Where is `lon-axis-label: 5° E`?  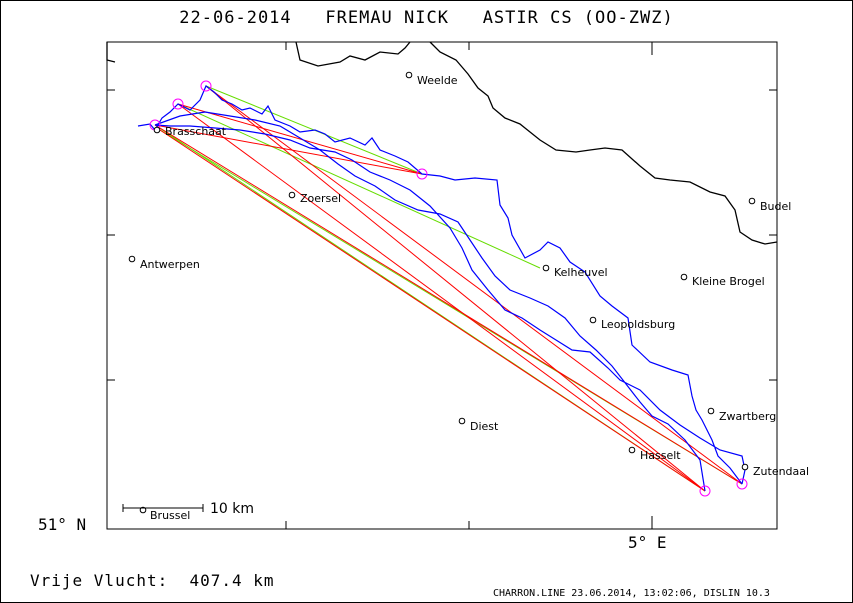
lon-axis-label: 5° E is located at coordinates (647, 542).